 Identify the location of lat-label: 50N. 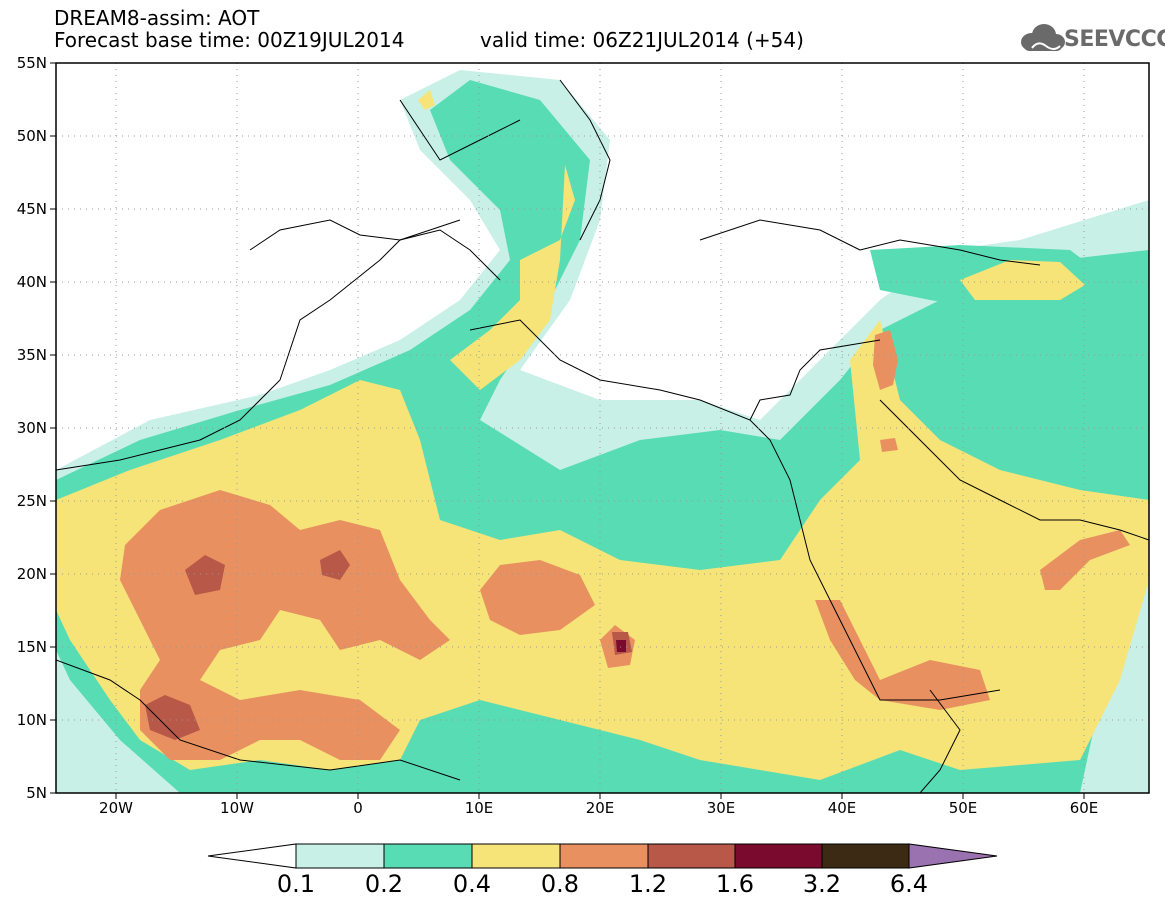
(32, 136).